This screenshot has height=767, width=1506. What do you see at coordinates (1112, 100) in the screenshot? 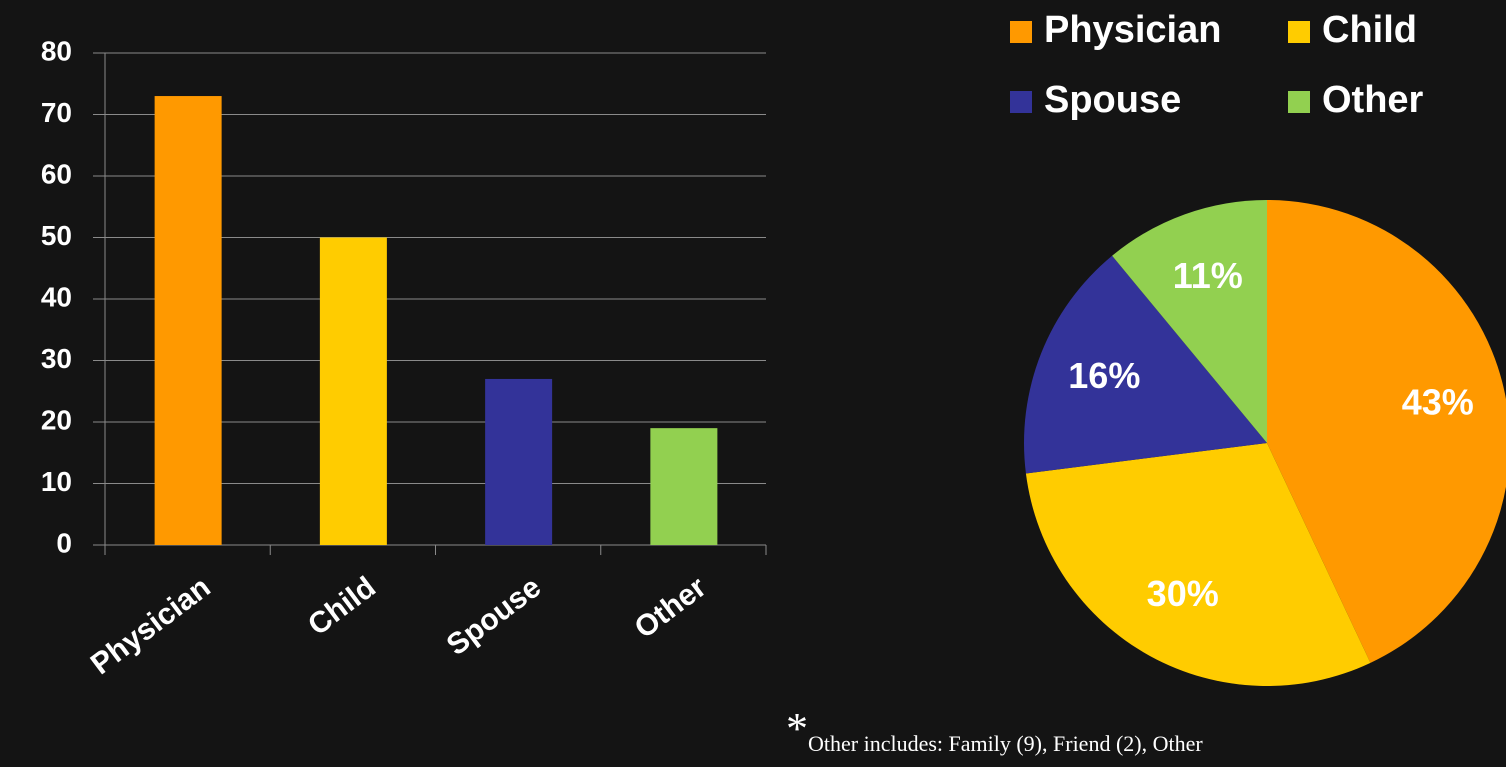
I see `legend-label: Spouse` at bounding box center [1112, 100].